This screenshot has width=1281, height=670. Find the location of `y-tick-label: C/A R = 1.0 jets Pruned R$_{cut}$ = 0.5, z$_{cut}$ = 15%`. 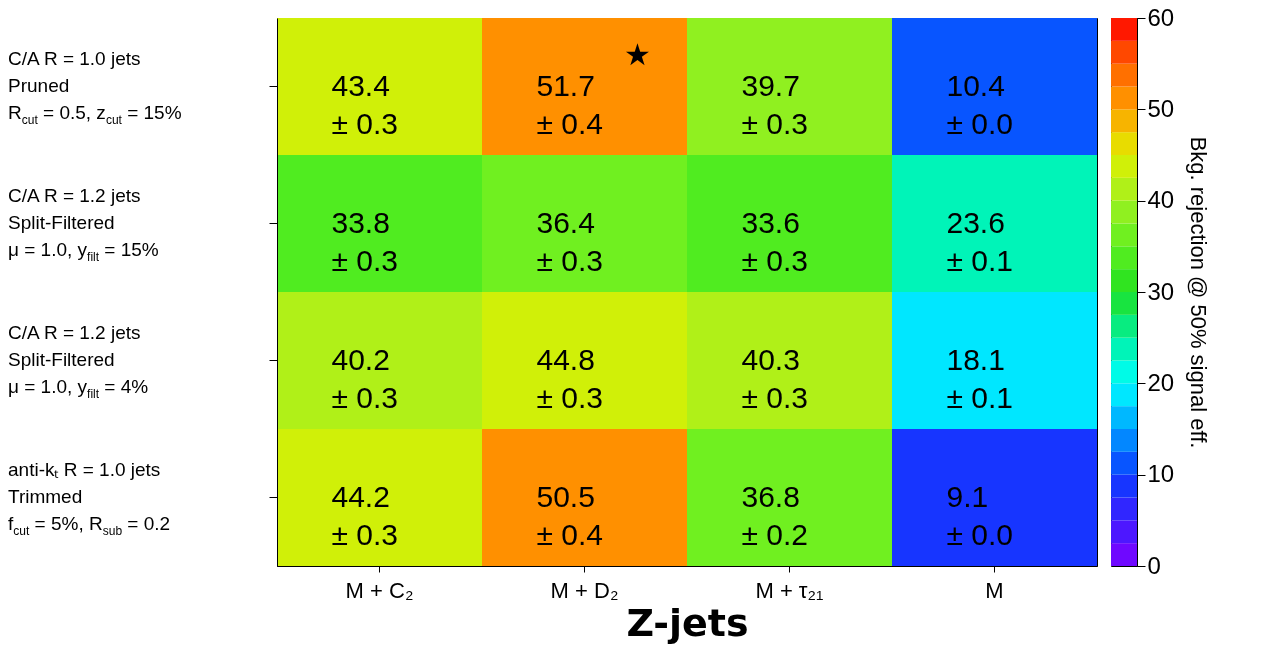

y-tick-label: C/A R = 1.0 jets Pruned R$_{cut}$ = 0.5, z$_{cut}$ = 15% is located at coordinates (95, 88).